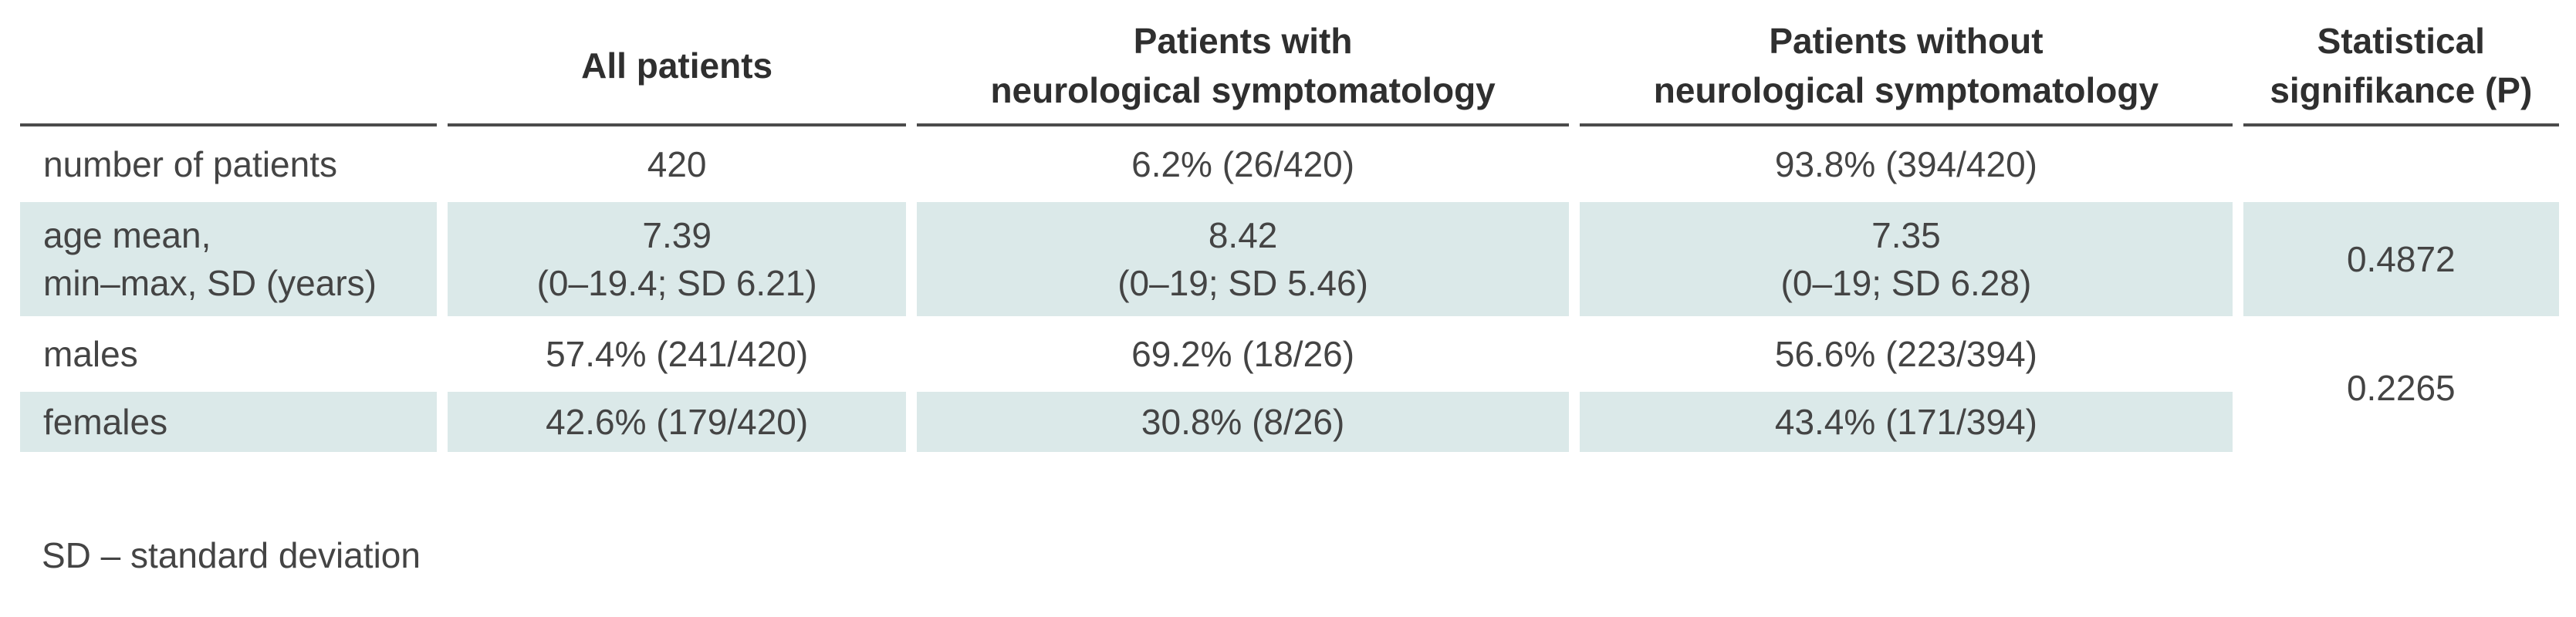  I want to click on cell-age-with: 8.42 (0–19; SD 5.46), so click(1243, 259).